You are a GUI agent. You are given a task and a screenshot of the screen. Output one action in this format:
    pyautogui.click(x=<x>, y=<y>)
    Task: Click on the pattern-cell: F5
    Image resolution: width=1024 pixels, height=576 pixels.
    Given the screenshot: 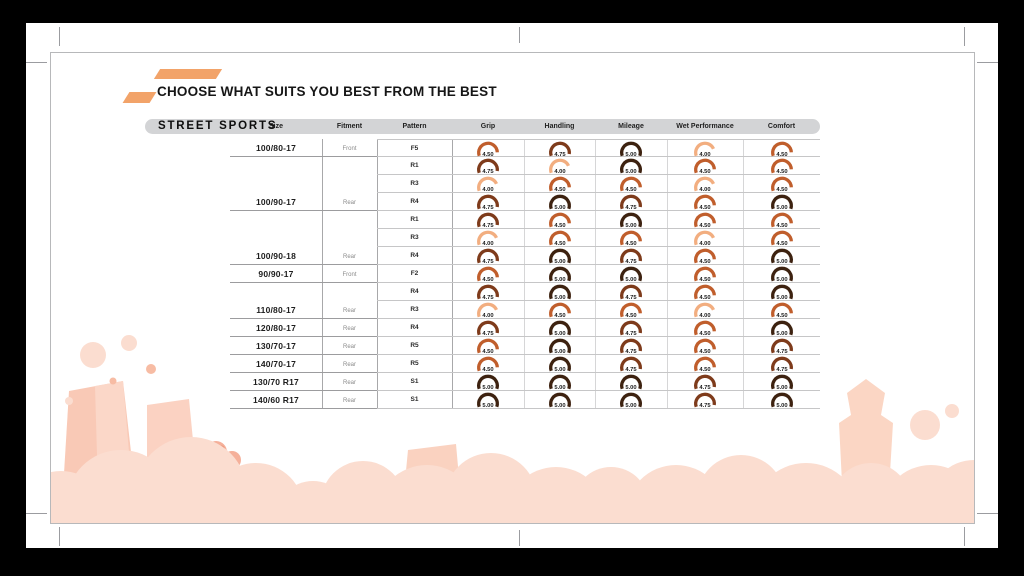 What is the action you would take?
    pyautogui.click(x=414, y=148)
    